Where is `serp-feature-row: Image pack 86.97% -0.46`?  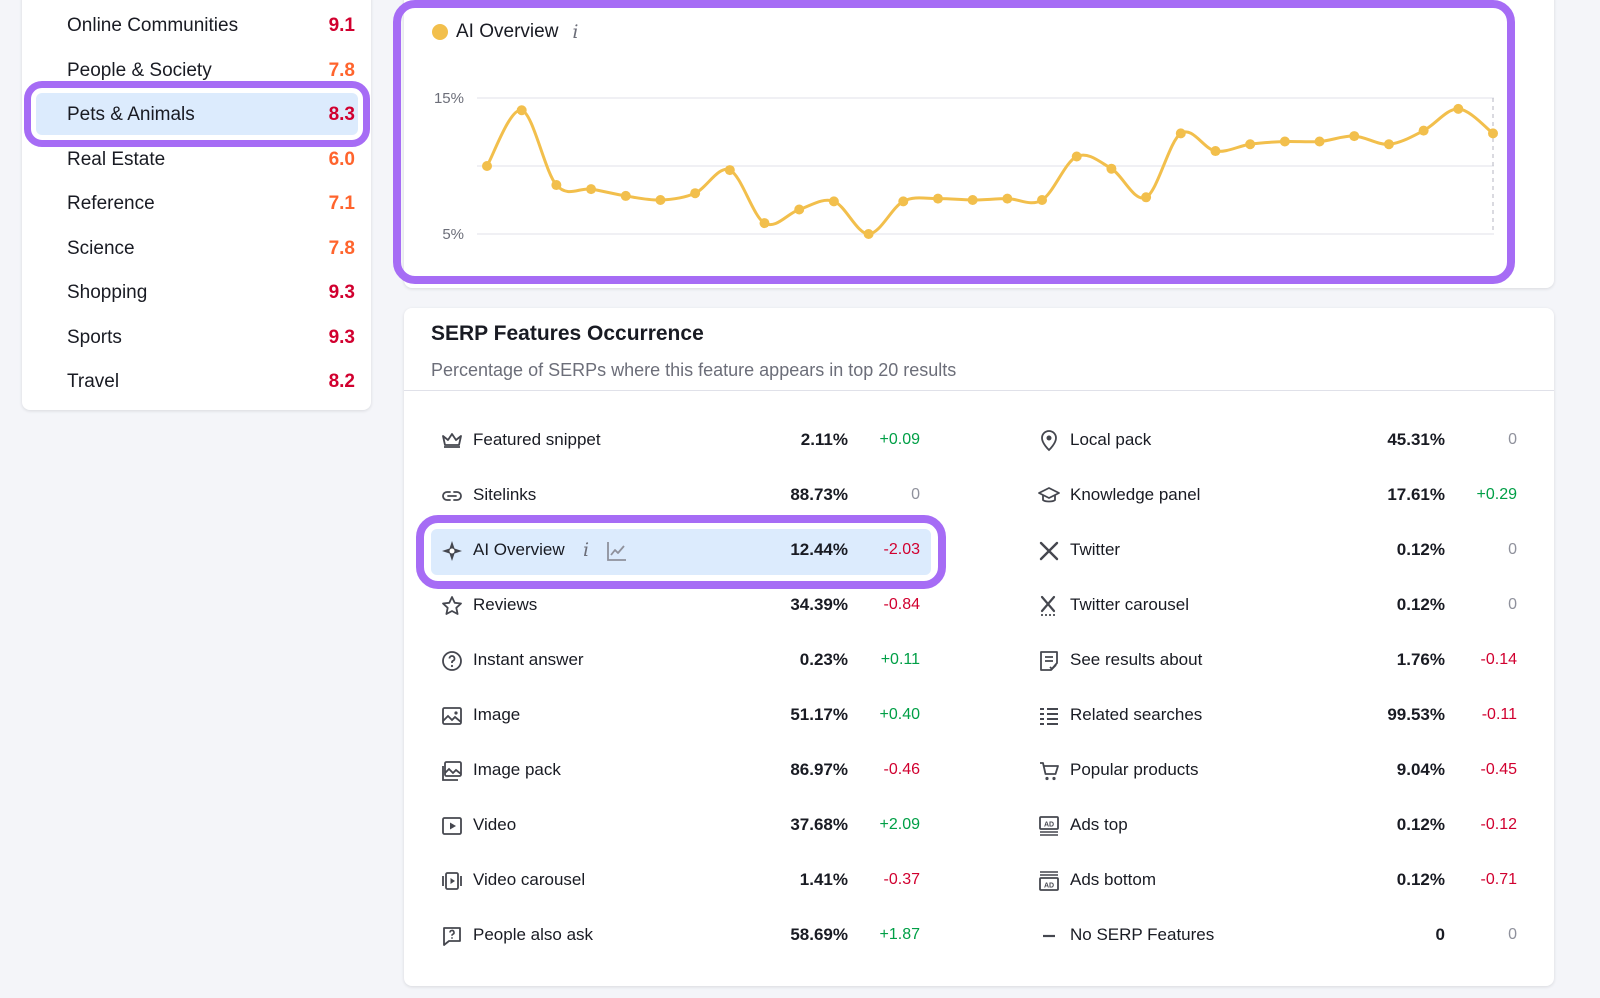
serp-feature-row: Image pack 86.97% -0.46 is located at coordinates (680, 770).